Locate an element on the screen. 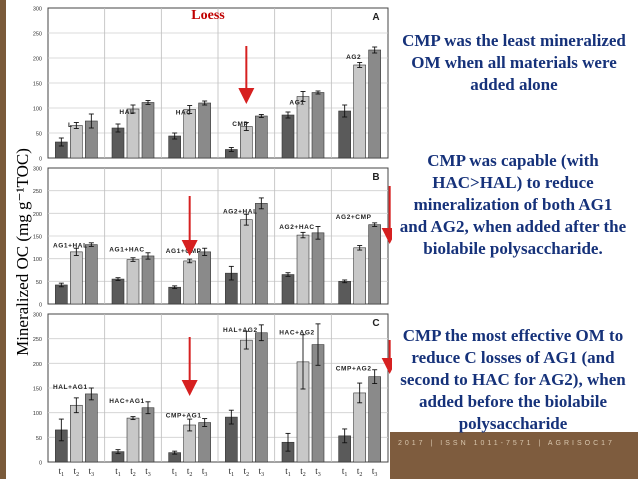  panel-letter-B: B is located at coordinates (375, 177).